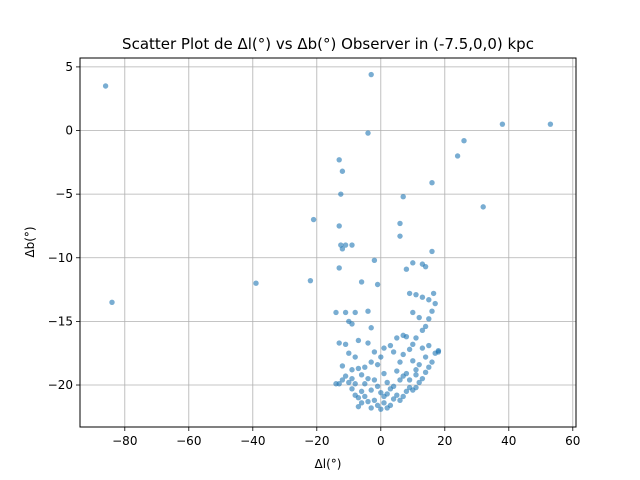  I want to click on y-tick-label: 5, so click(69, 67).